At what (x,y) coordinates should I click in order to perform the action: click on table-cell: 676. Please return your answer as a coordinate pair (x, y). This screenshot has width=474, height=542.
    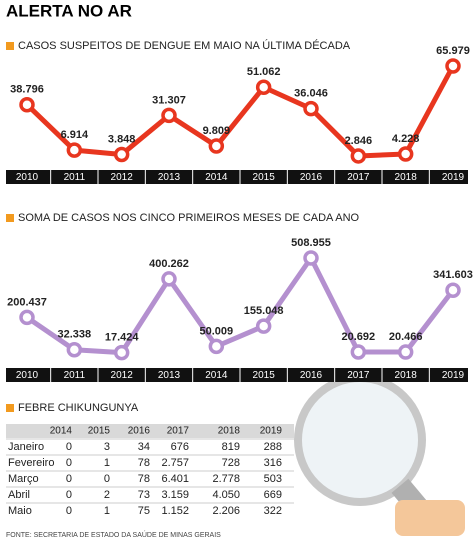
    Looking at the image, I should click on (180, 447).